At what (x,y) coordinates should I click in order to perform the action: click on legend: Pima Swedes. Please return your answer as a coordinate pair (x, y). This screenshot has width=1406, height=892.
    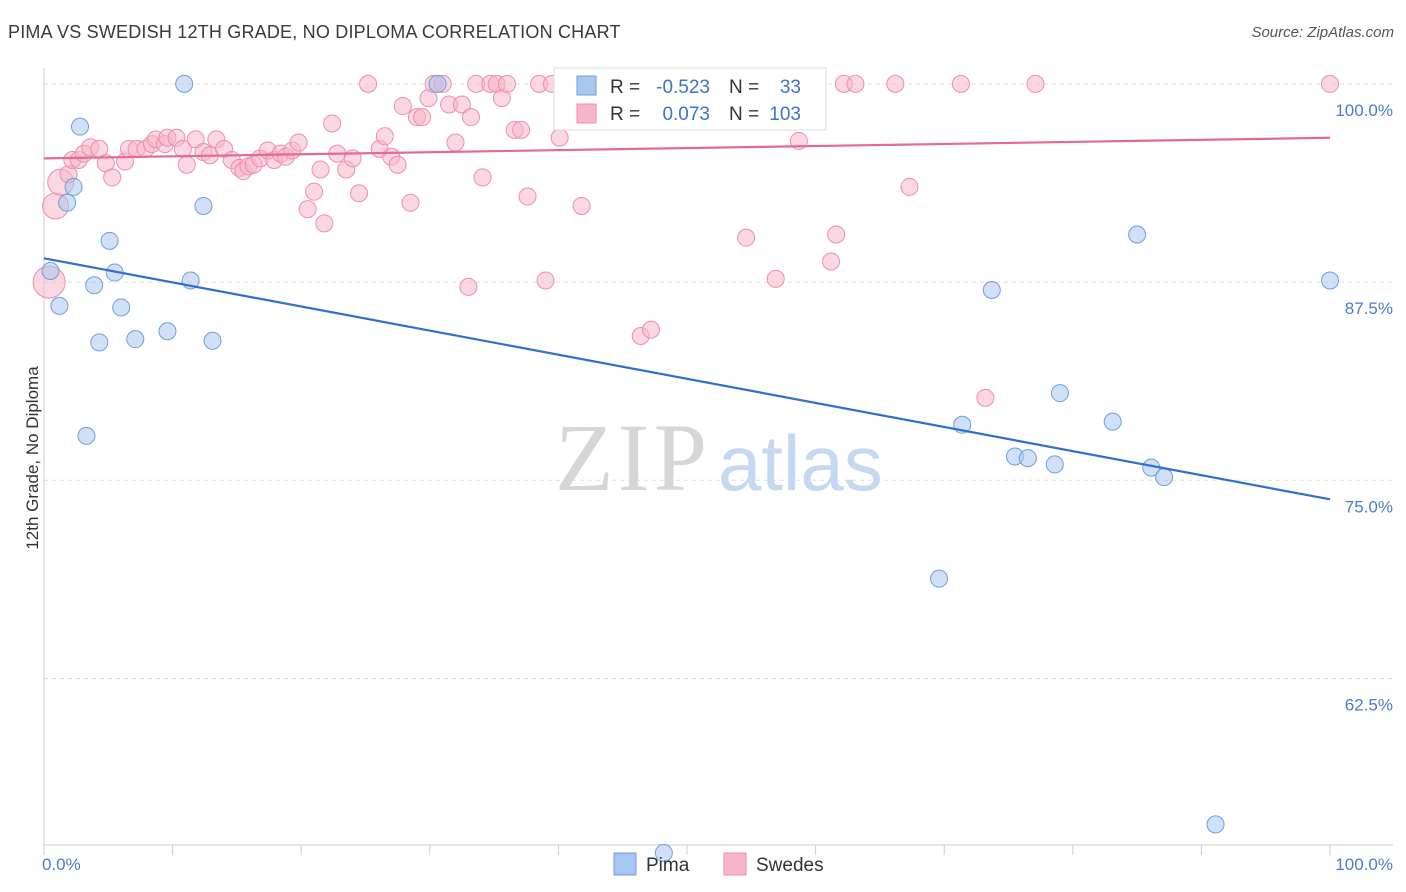
    Looking at the image, I should click on (718, 864).